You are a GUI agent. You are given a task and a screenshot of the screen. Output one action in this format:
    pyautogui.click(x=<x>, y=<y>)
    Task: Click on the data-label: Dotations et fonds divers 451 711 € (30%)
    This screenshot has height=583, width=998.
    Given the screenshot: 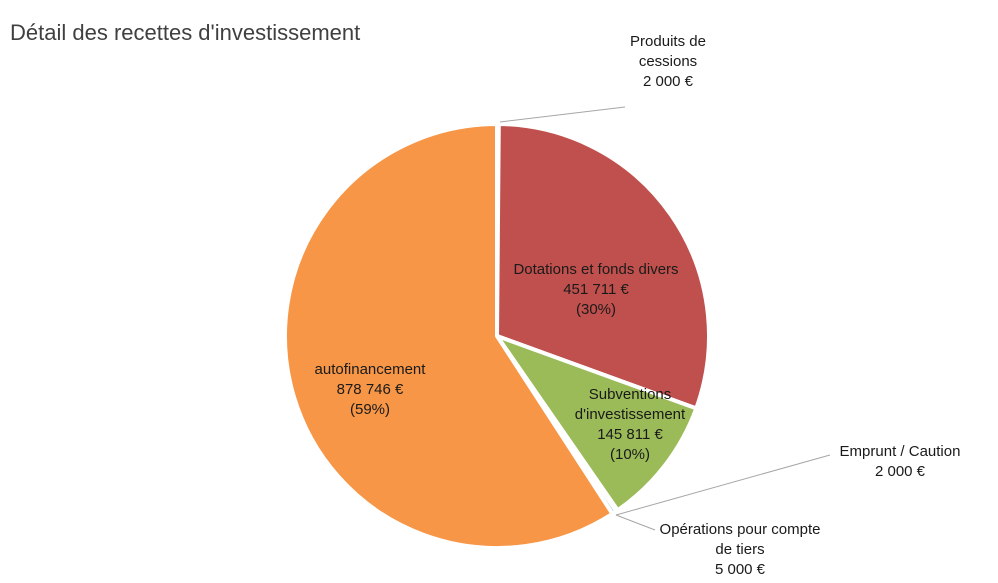 What is the action you would take?
    pyautogui.click(x=596, y=290)
    